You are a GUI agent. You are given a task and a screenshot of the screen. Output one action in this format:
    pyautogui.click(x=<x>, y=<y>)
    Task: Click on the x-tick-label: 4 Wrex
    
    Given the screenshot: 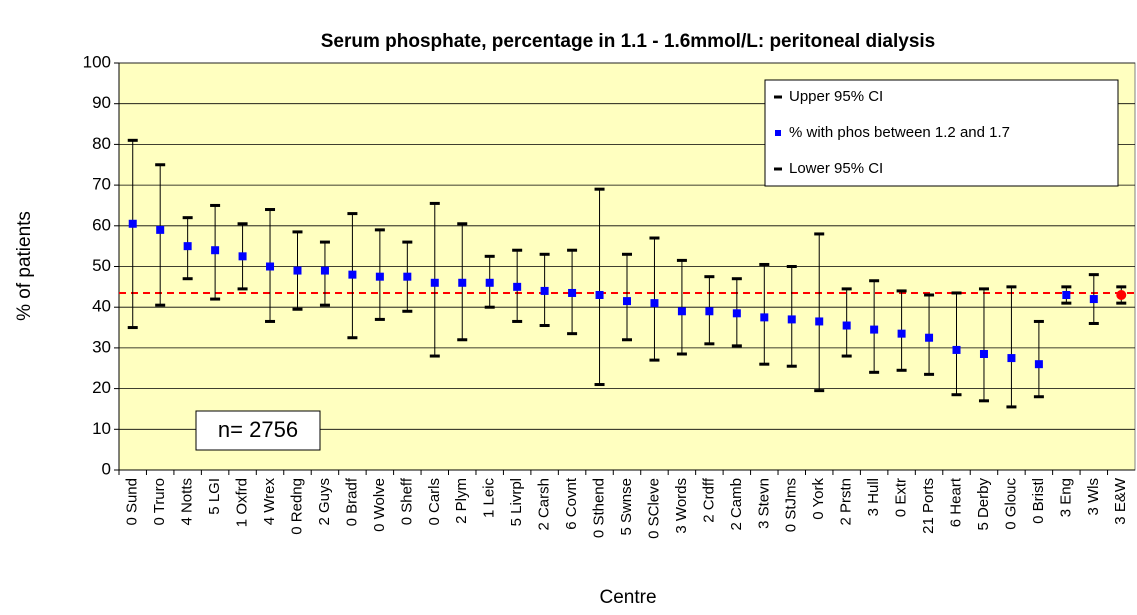 What is the action you would take?
    pyautogui.click(x=269, y=502)
    